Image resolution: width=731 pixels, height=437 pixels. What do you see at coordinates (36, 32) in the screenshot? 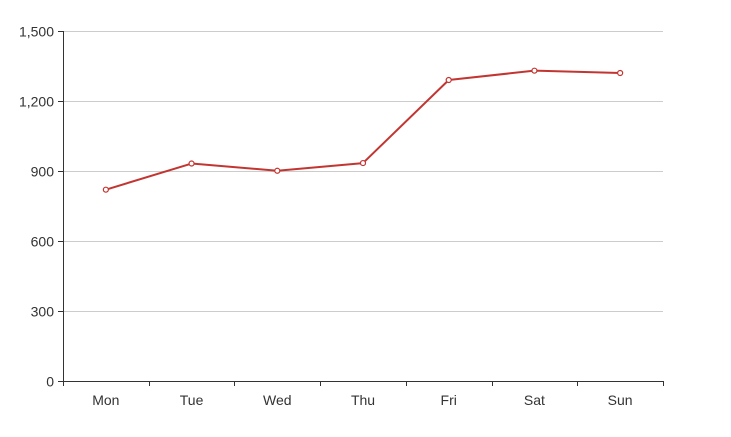
I see `y-tick-label-5: 1,500` at bounding box center [36, 32].